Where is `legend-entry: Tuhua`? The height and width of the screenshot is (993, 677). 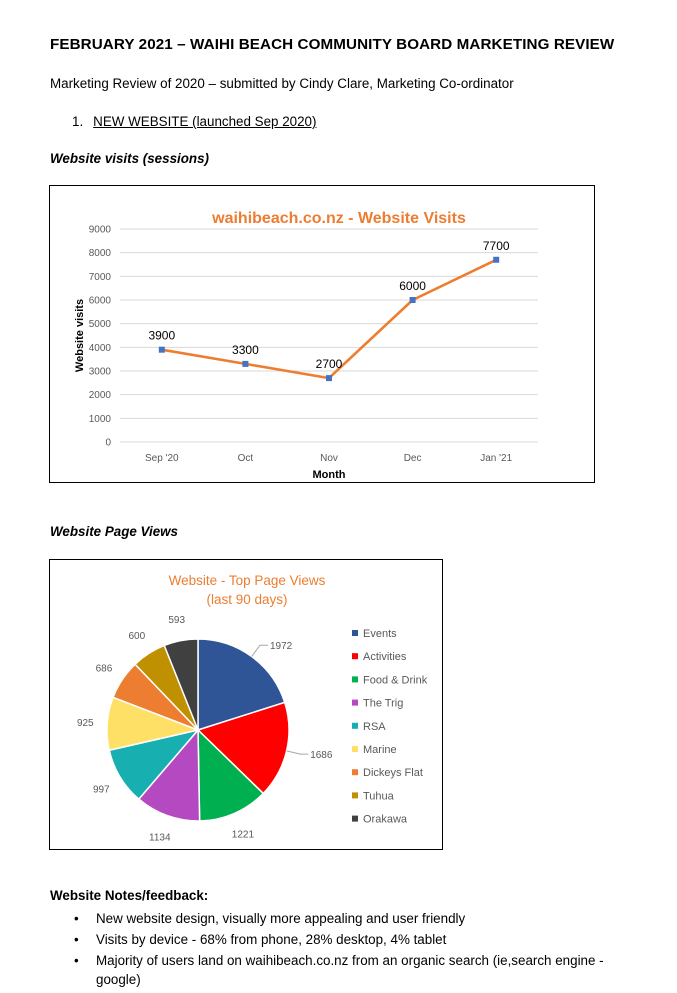
legend-entry: Tuhua is located at coordinates (379, 796).